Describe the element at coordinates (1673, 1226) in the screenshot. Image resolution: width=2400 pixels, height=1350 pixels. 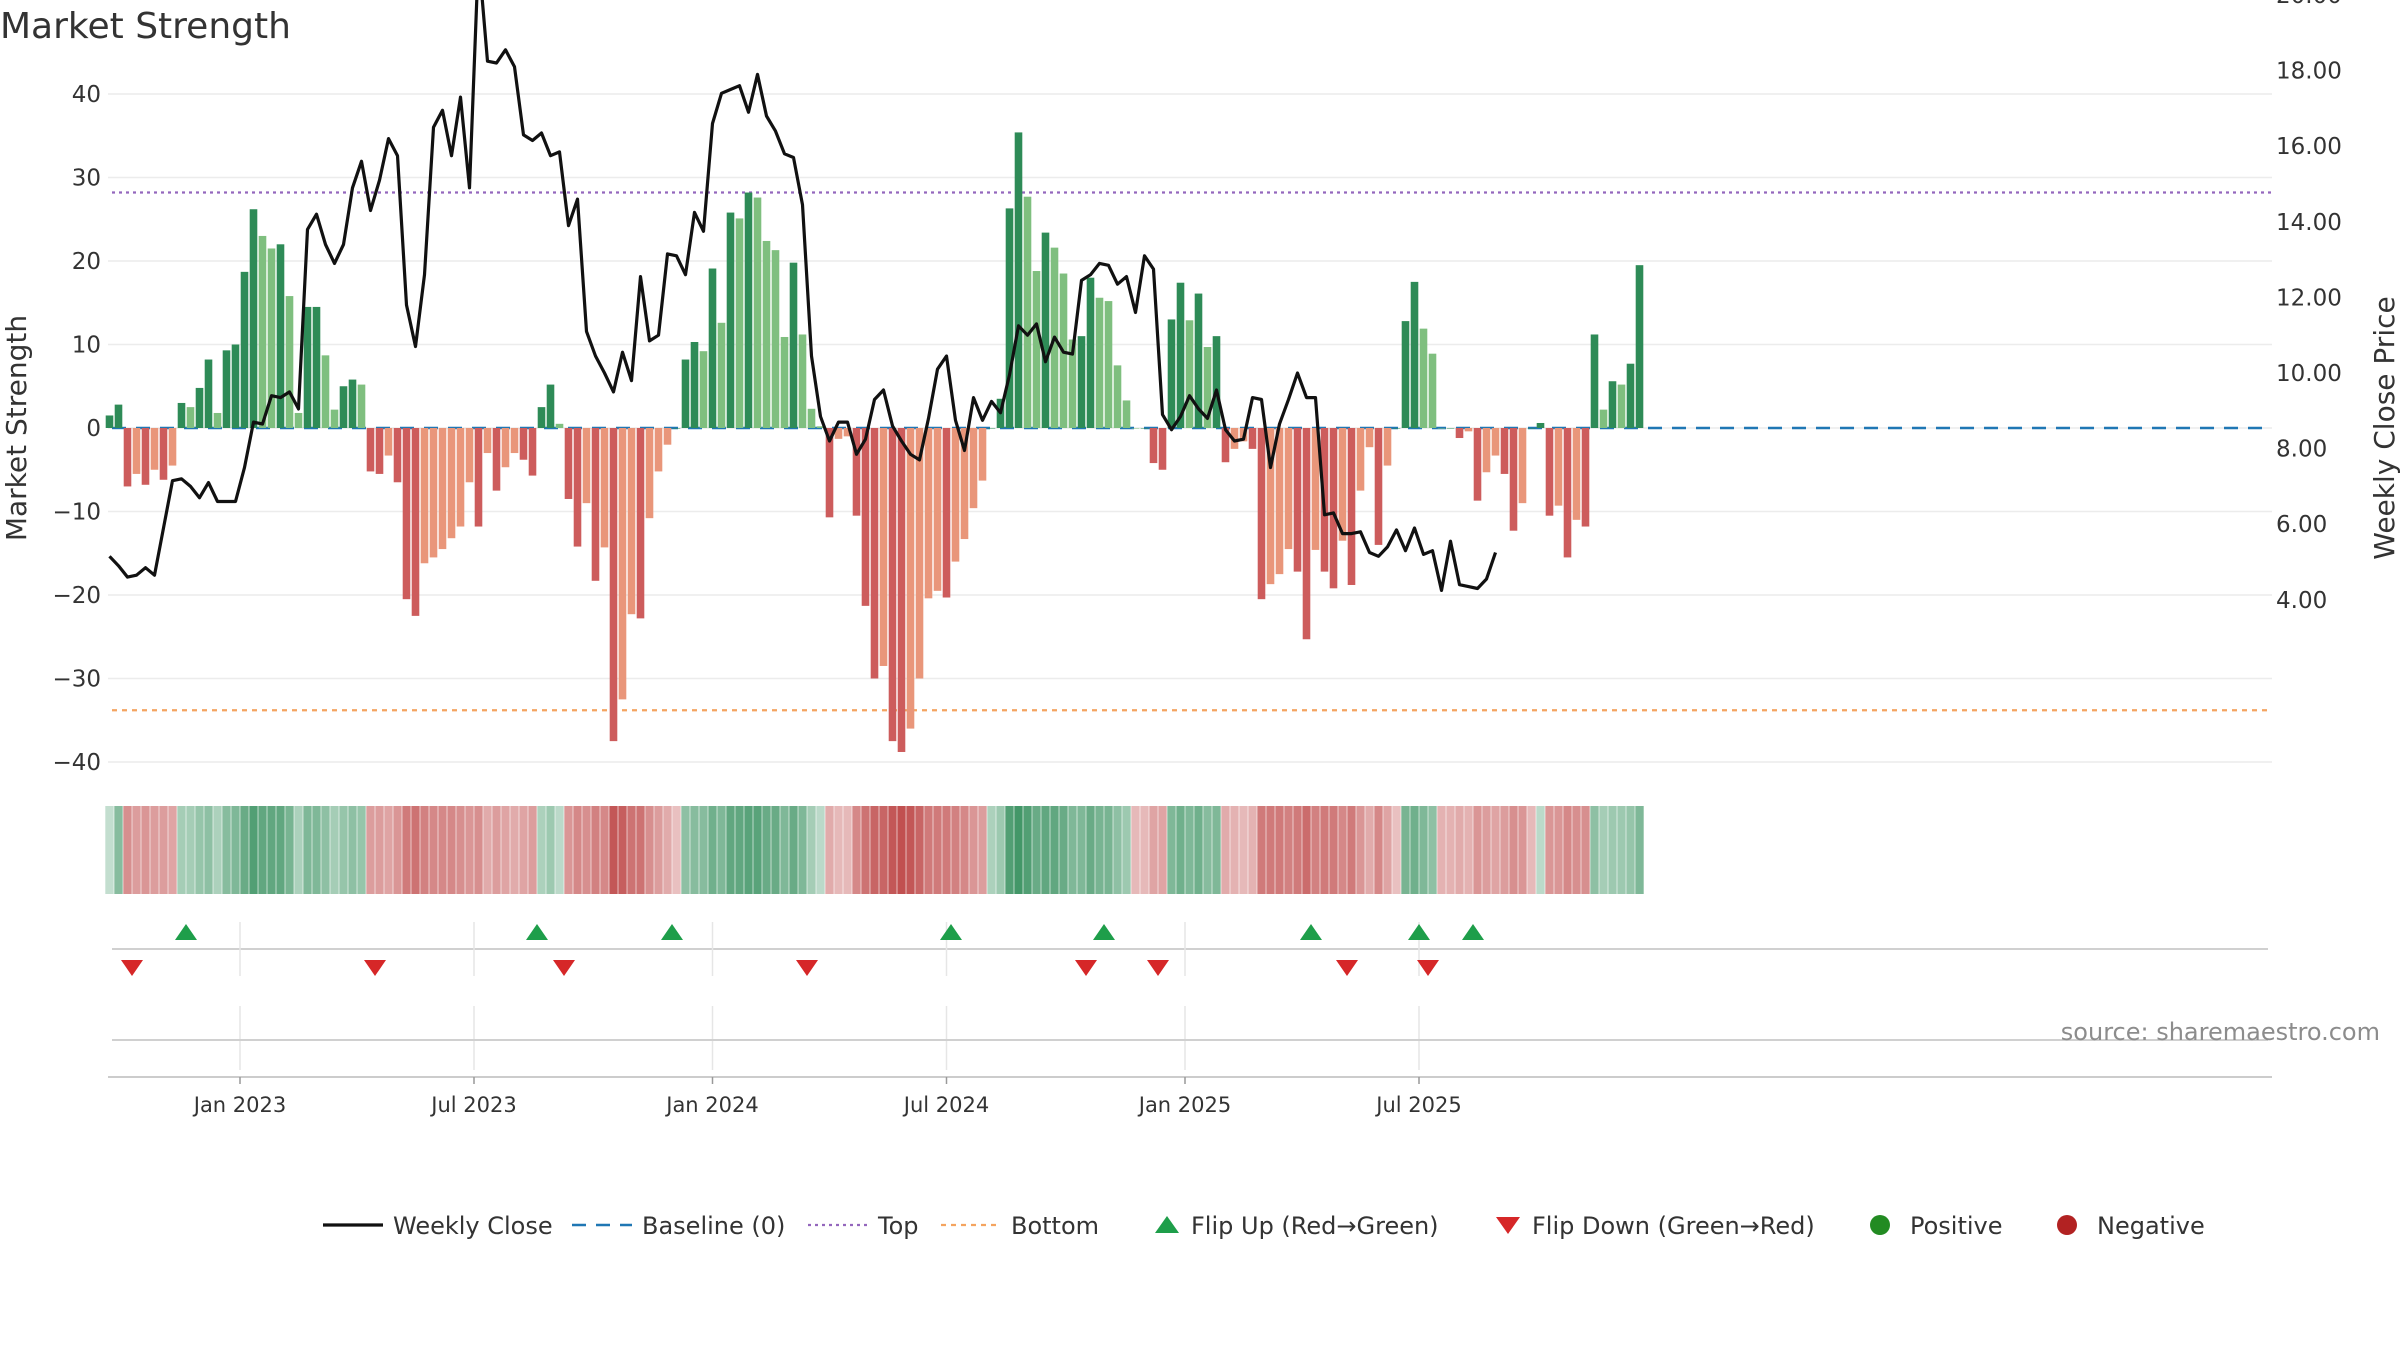
I see `legend-label: Flip Down (Green→Red)` at that location.